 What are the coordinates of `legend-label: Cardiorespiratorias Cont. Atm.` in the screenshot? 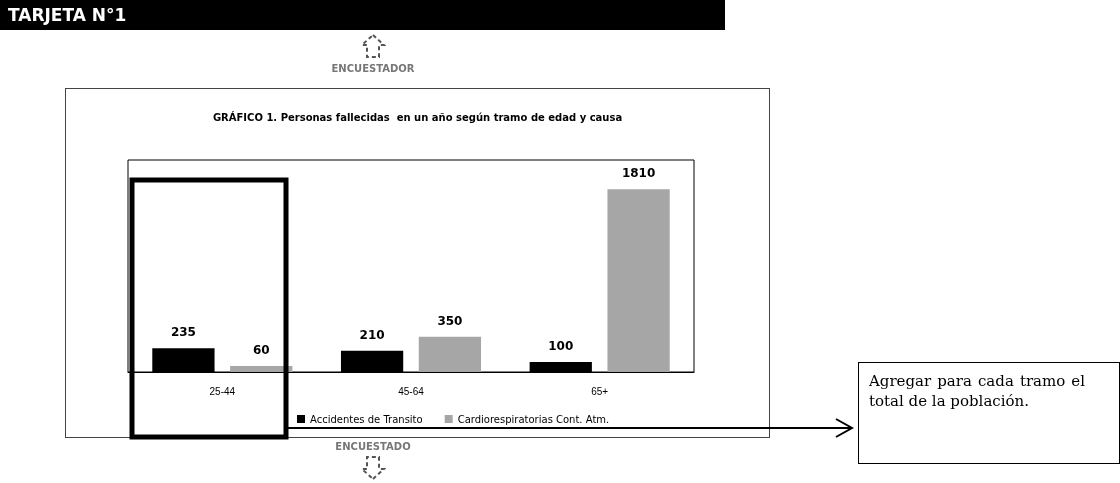 It's located at (533, 419).